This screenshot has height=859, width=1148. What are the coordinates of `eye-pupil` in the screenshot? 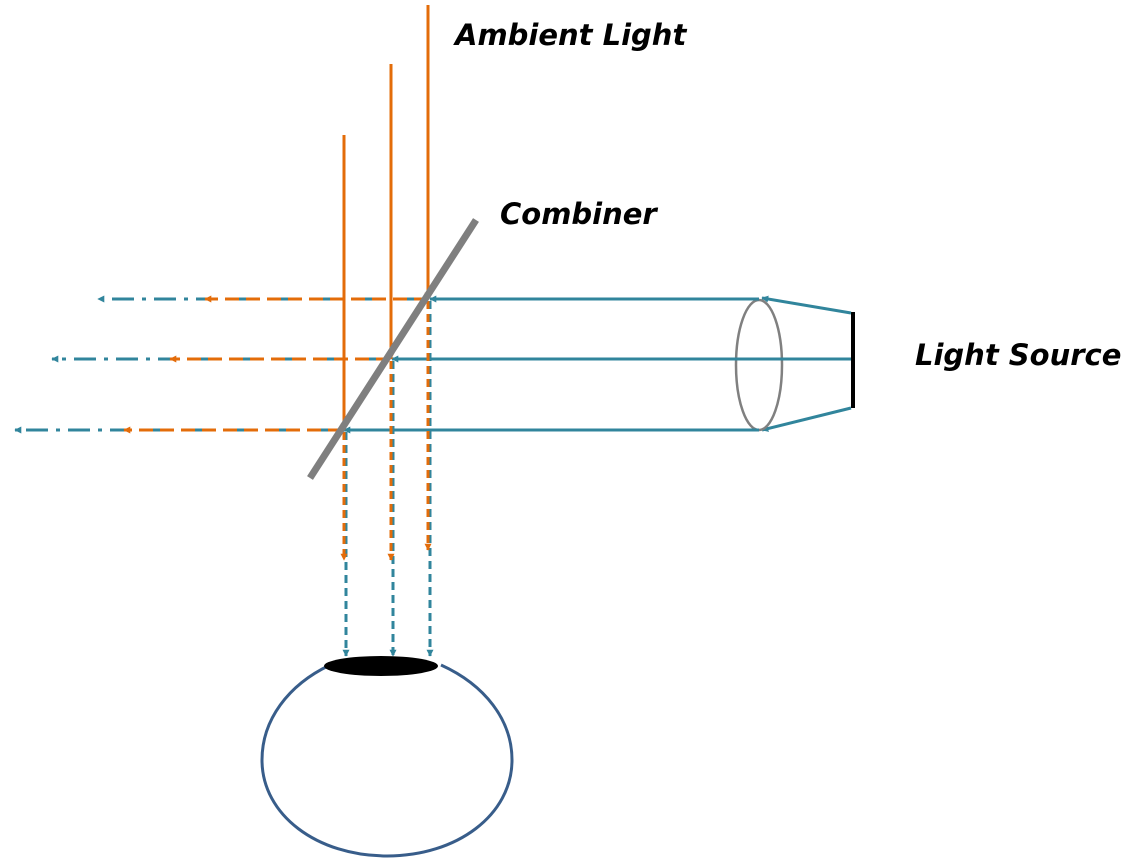 It's located at (381, 666).